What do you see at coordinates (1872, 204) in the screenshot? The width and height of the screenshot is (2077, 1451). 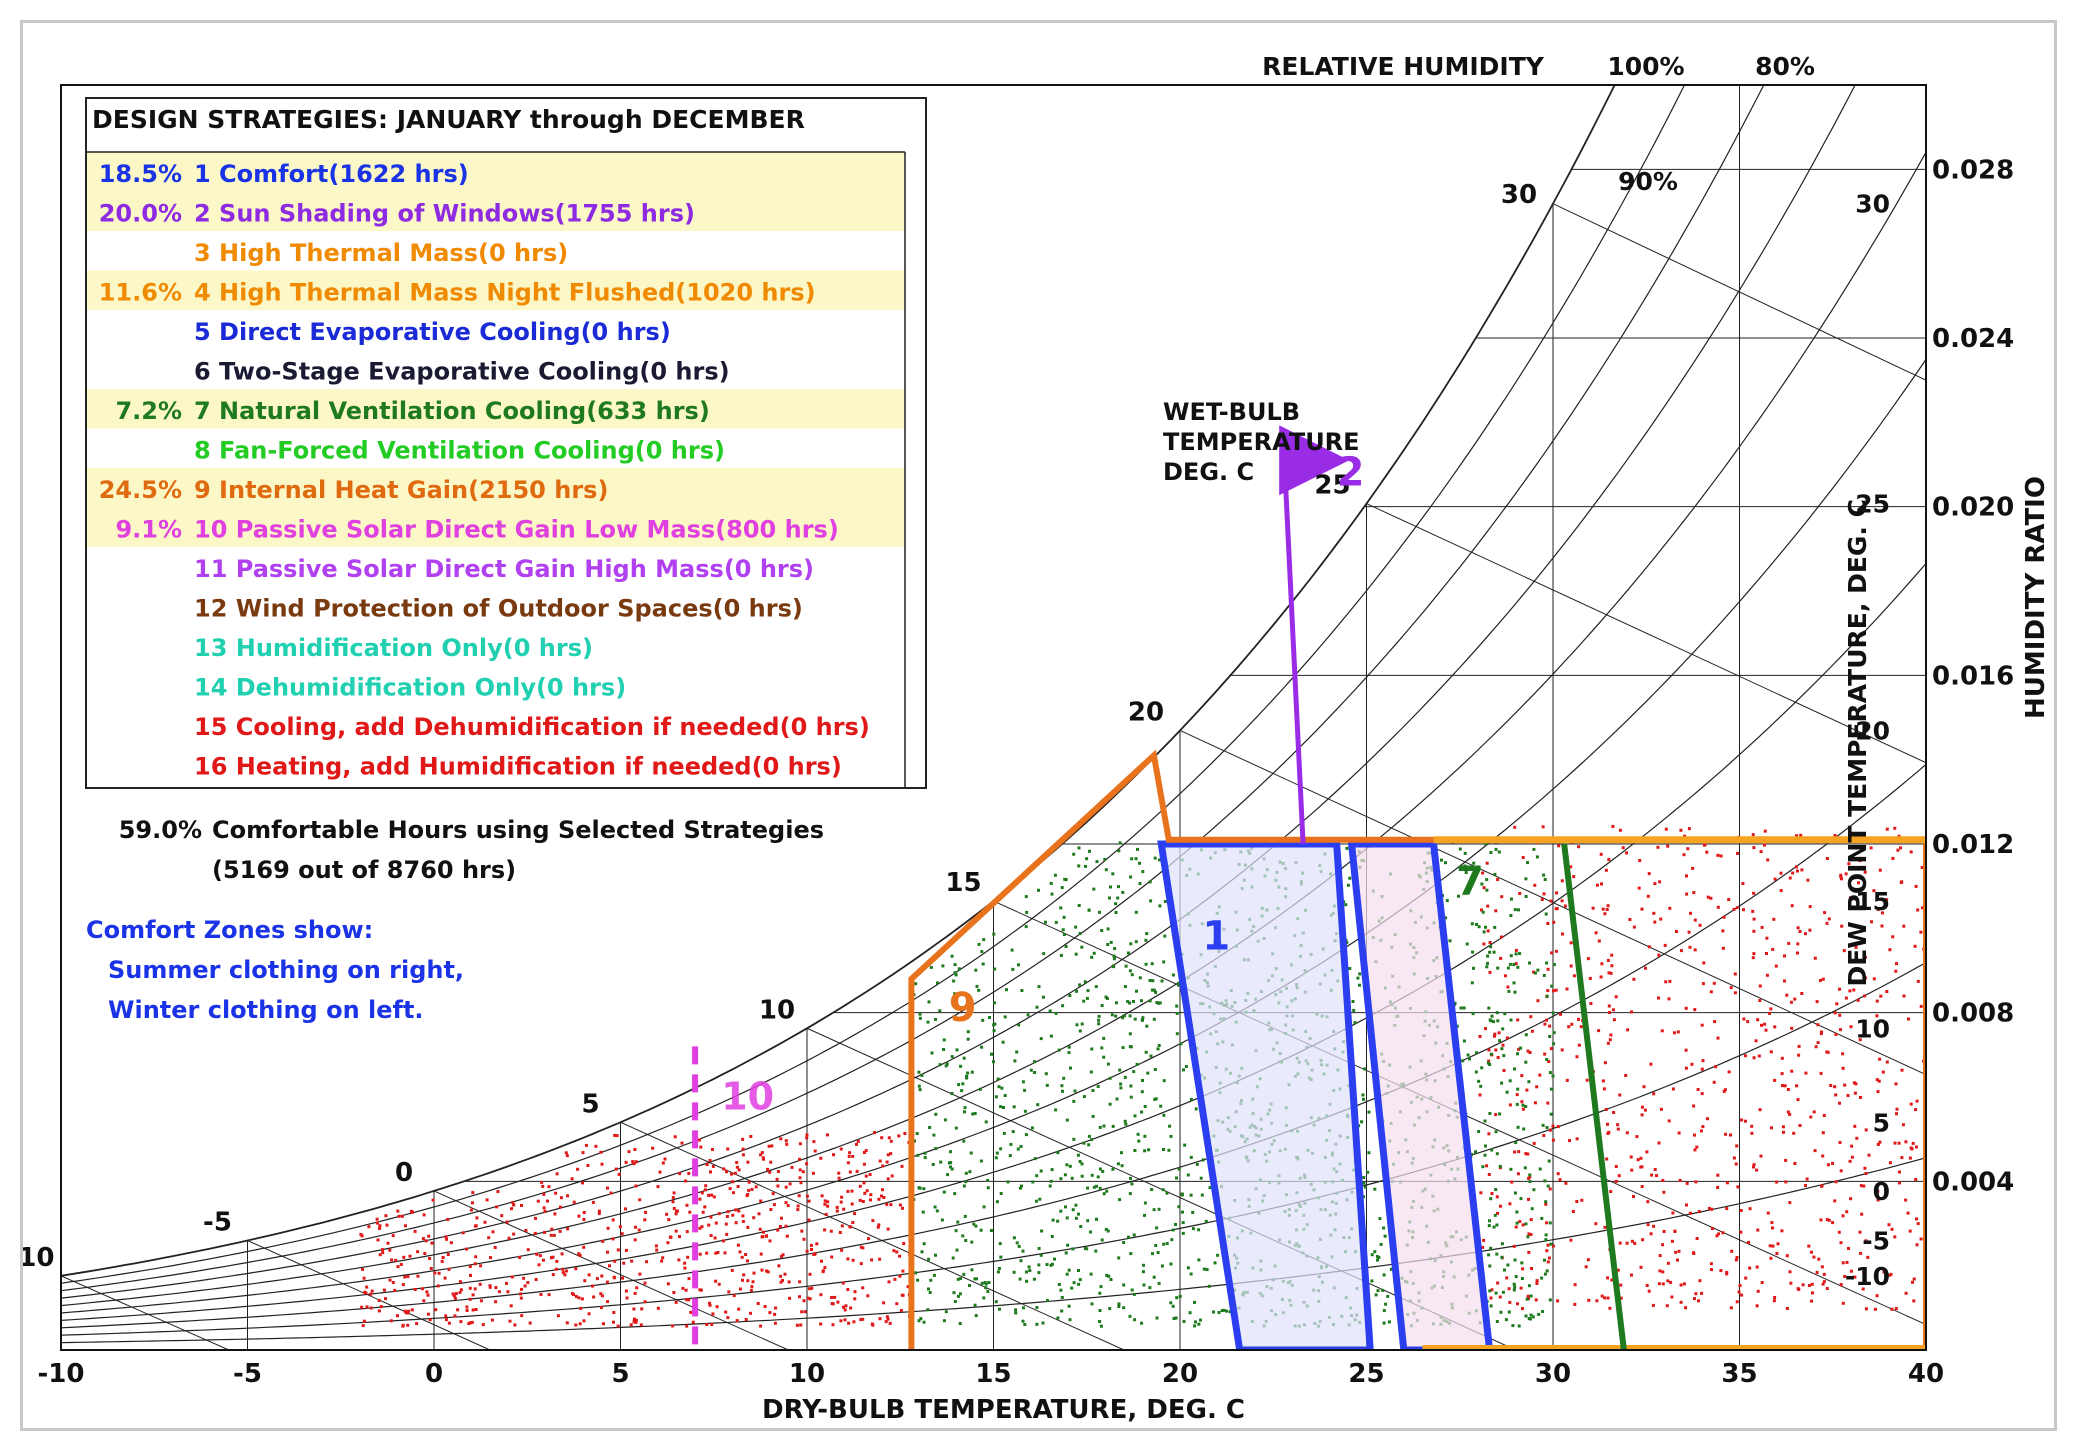 I see `dew-point-tick-label: 30` at bounding box center [1872, 204].